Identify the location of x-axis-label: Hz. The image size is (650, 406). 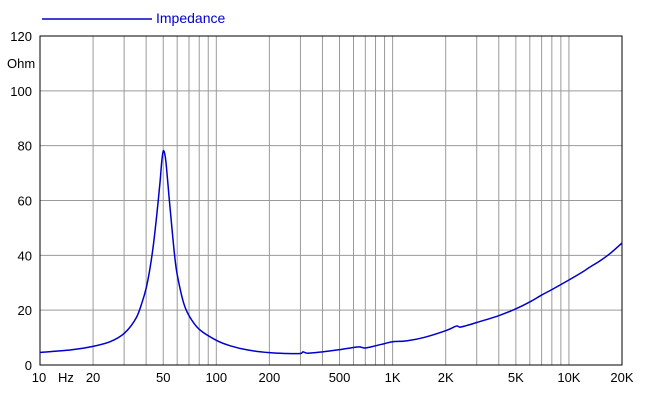
(66, 377).